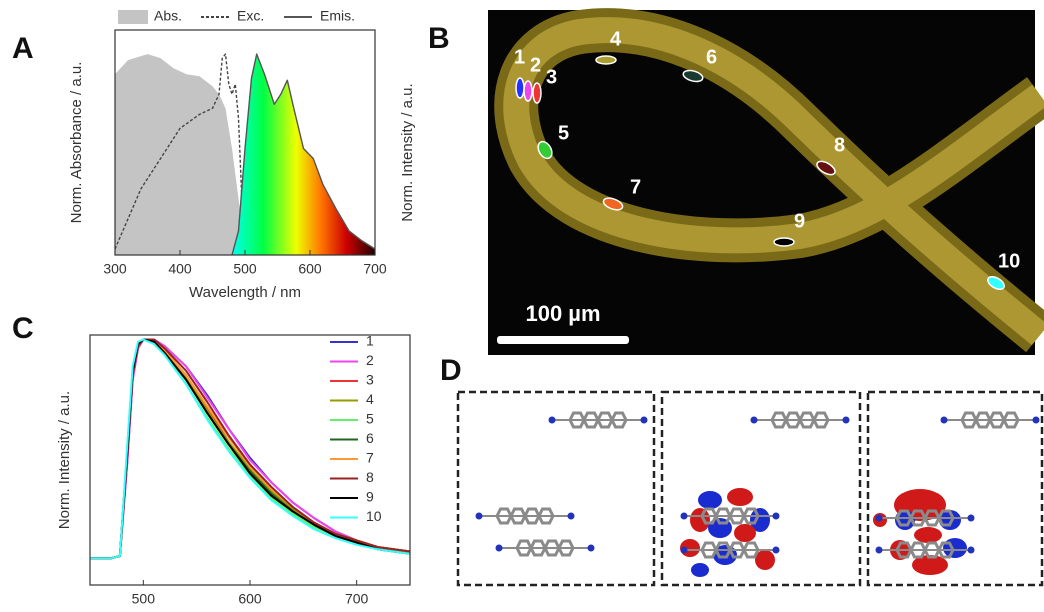 The image size is (1044, 612). Describe the element at coordinates (439, 38) in the screenshot. I see `panel-label: B` at that location.